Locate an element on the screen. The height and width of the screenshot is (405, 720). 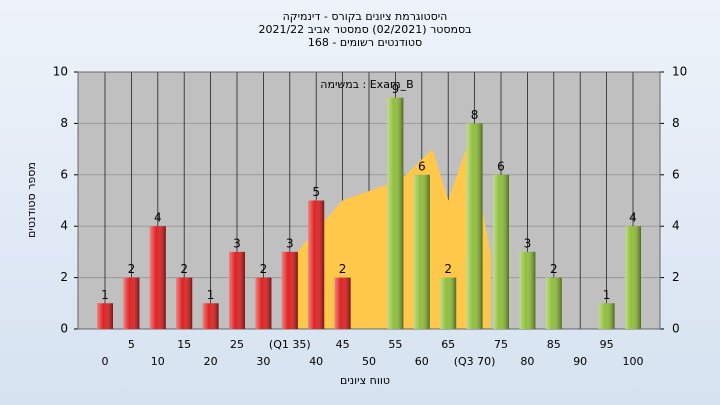
y-tick-label: 10 is located at coordinates (60, 72).